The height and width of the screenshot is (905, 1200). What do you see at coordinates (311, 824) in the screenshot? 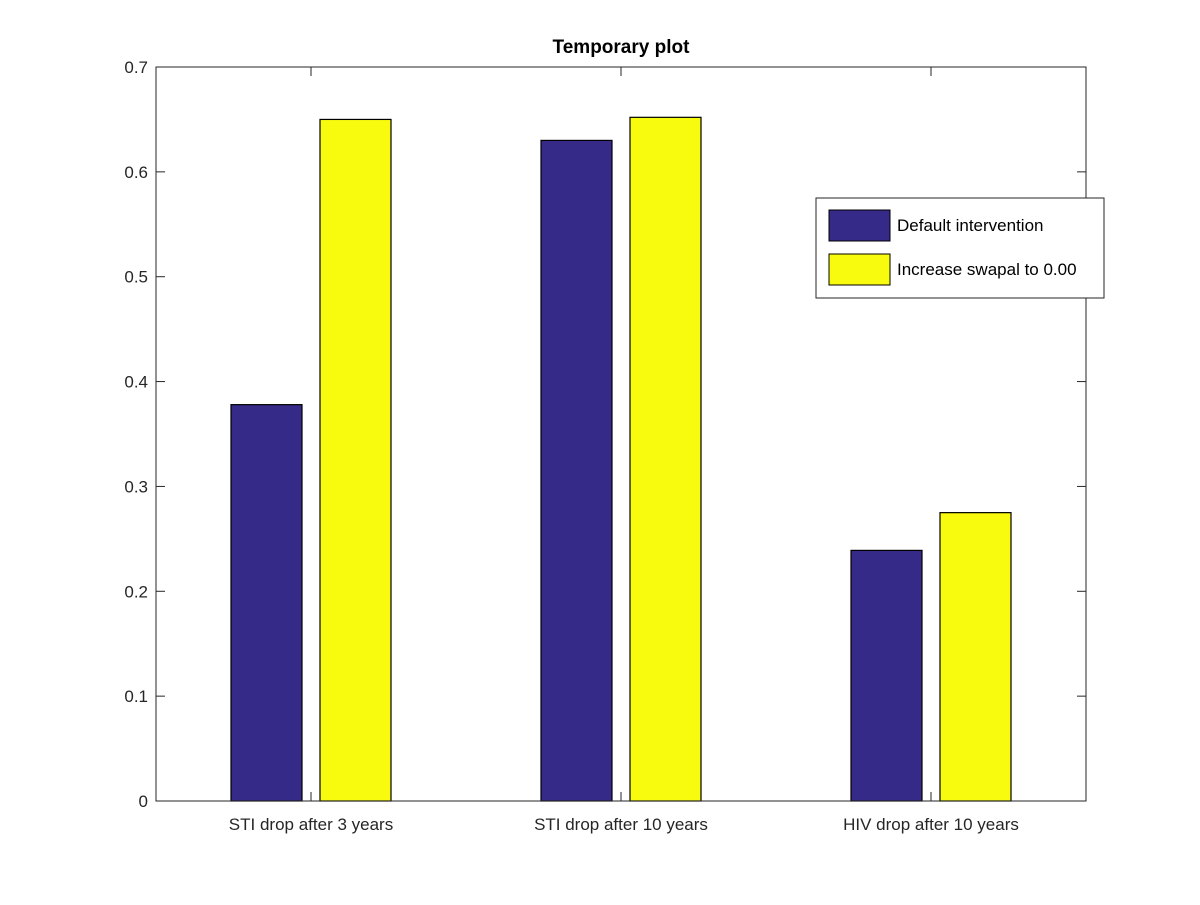
I see `x-tick-label: STI drop after 3 years` at bounding box center [311, 824].